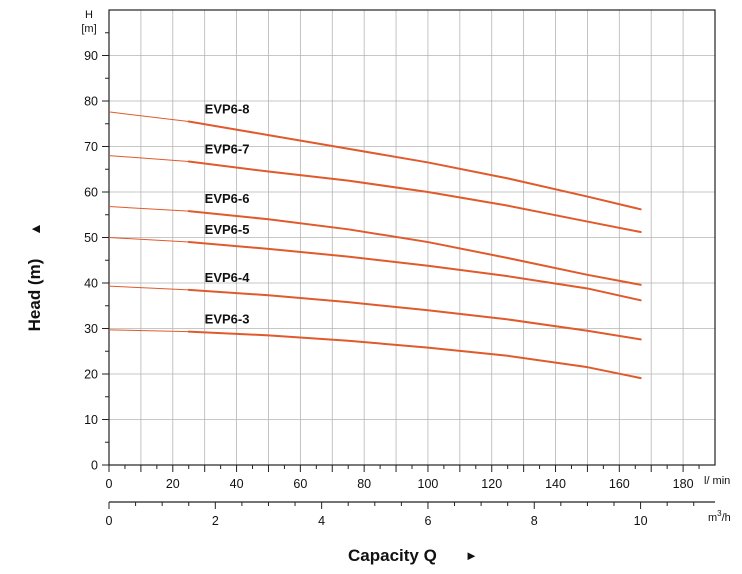 This screenshot has height=574, width=742. Describe the element at coordinates (392, 555) in the screenshot. I see `x-axis-title: Capacity Q` at that location.